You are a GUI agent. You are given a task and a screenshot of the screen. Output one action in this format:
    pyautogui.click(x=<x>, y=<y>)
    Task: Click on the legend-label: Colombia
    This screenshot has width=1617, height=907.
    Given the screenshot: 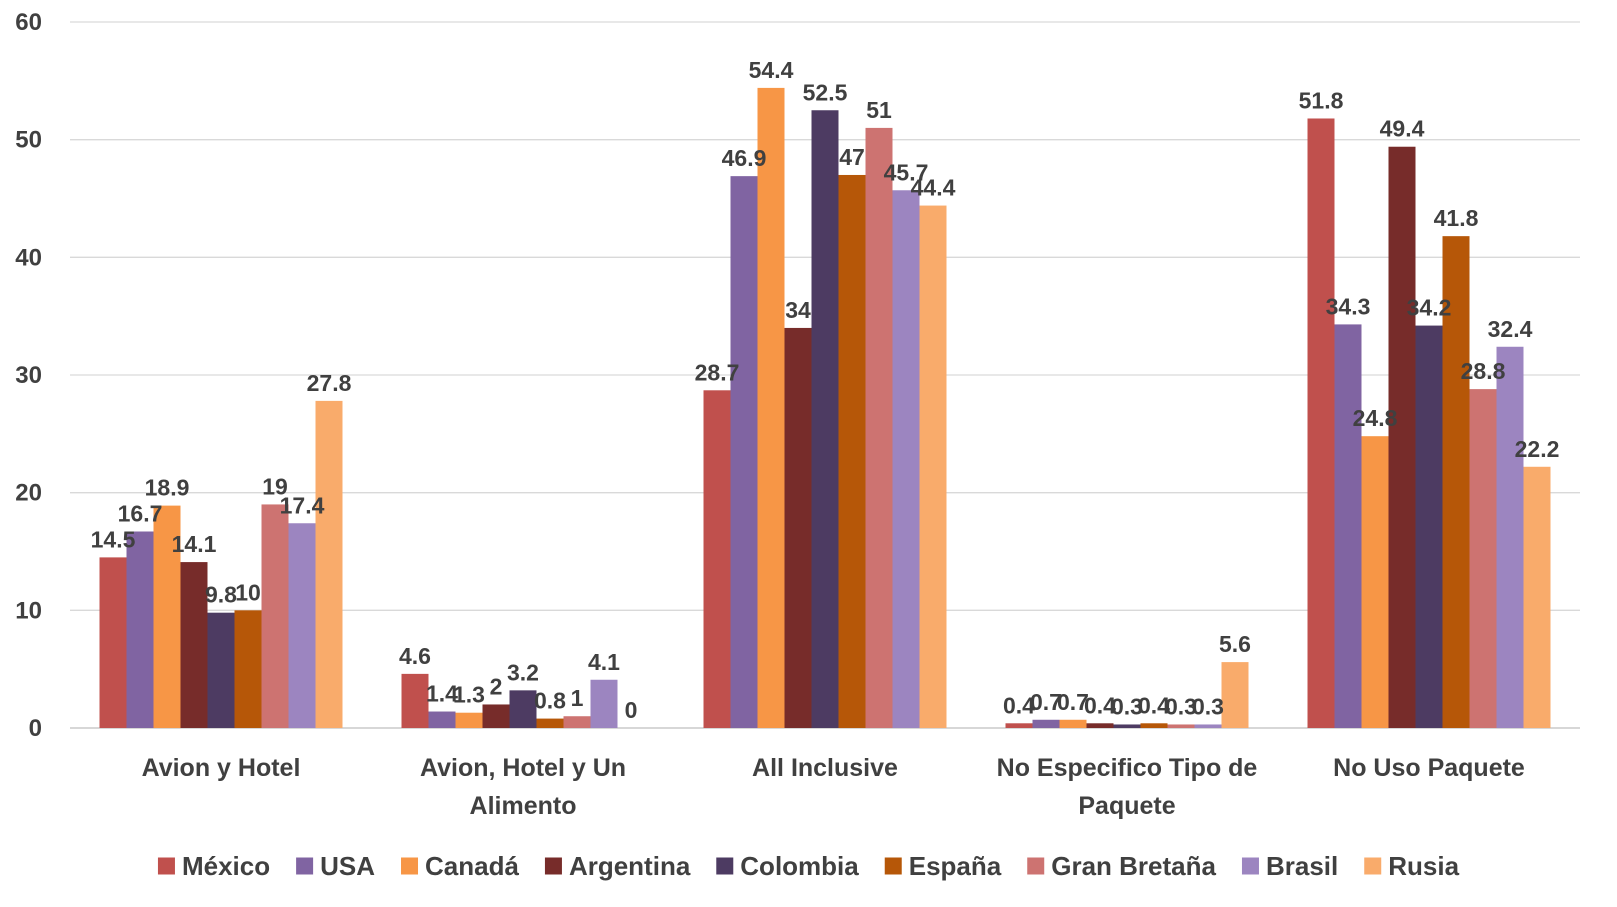 What is the action you would take?
    pyautogui.click(x=799, y=866)
    